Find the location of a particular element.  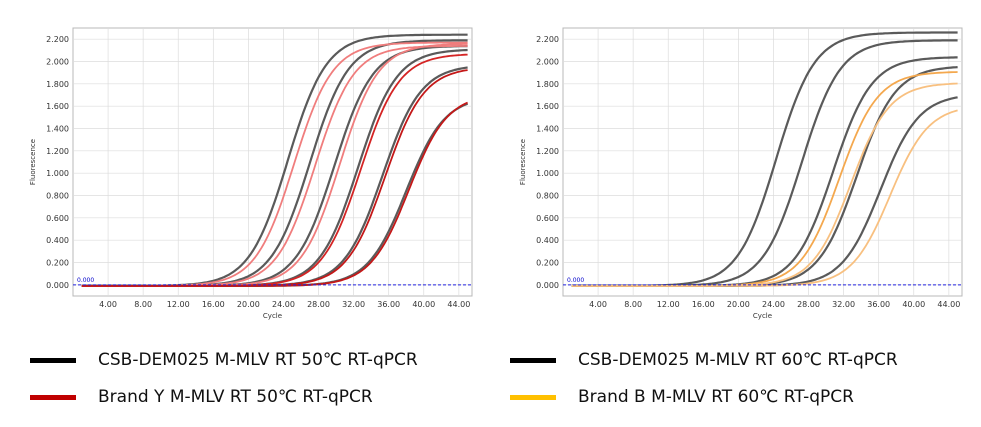

legend-item-brand-y-50: Brand Y M-MLV RT 50℃ RT-qPCR is located at coordinates (201, 397).